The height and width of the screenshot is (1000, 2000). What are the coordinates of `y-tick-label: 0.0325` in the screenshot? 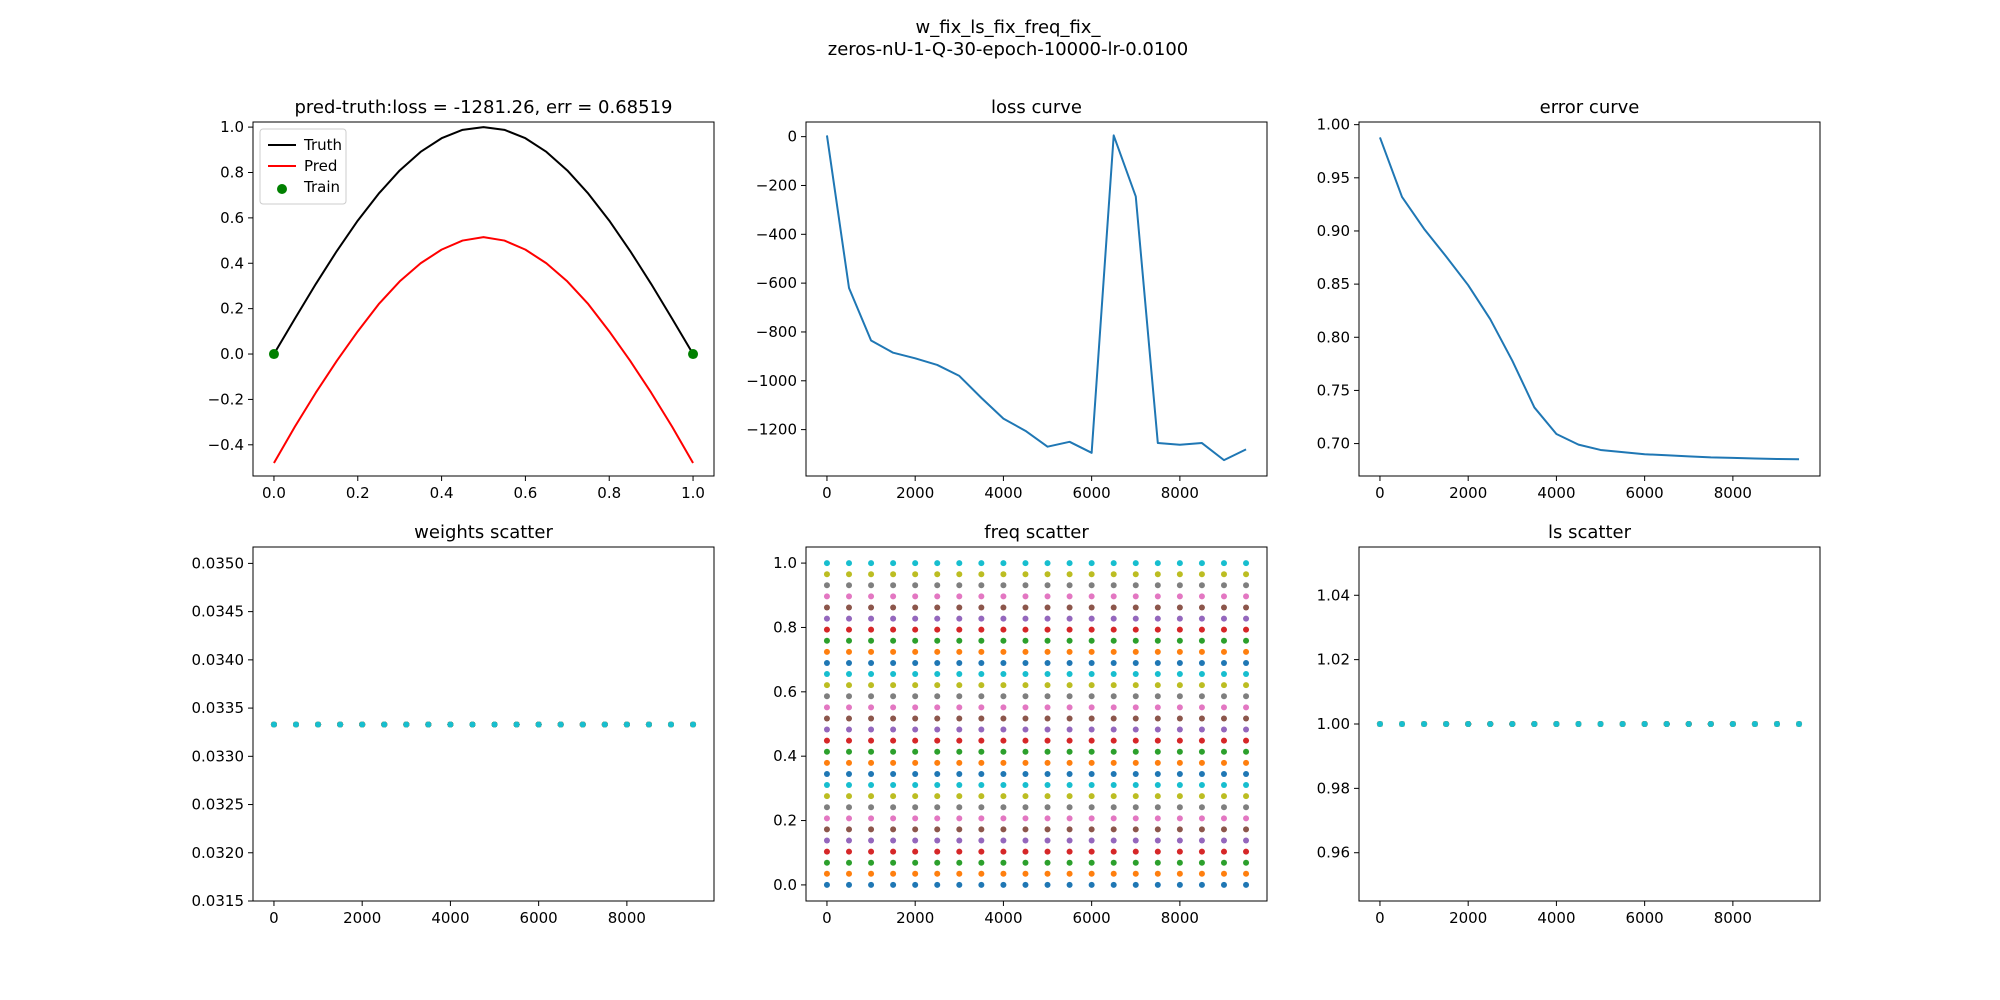 It's located at (218, 805).